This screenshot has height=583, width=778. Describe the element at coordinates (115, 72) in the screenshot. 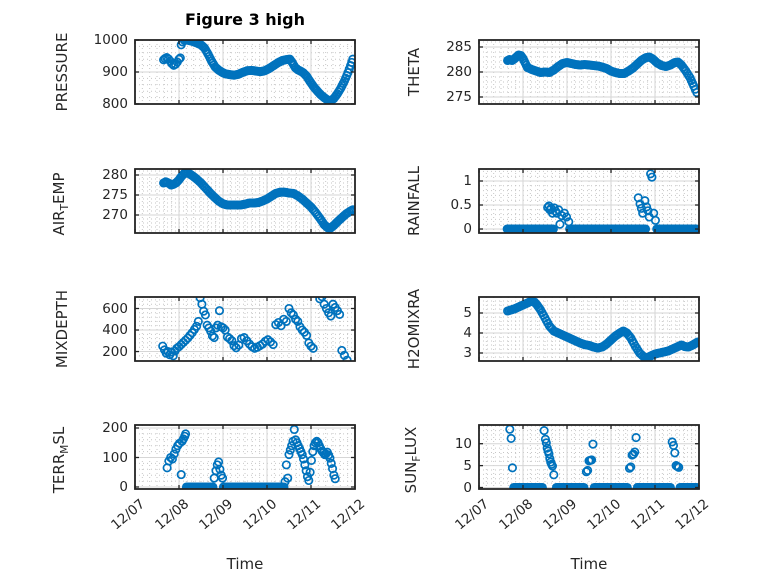

I see `y-tick-label: 900` at that location.